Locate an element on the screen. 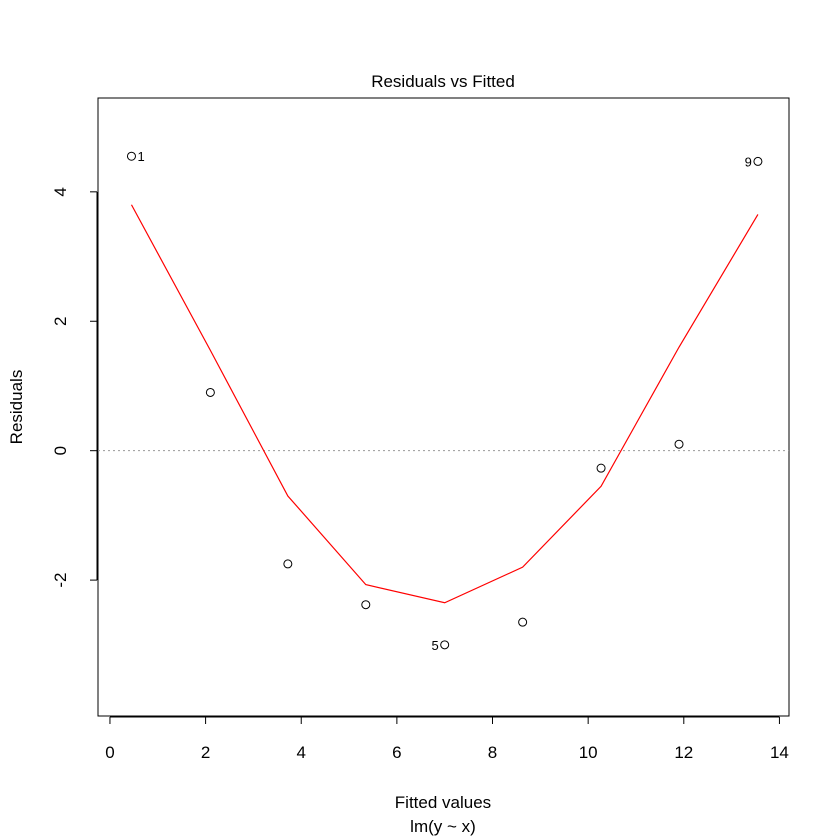 This screenshot has height=840, width=840. x-tick-label: 14 is located at coordinates (779, 752).